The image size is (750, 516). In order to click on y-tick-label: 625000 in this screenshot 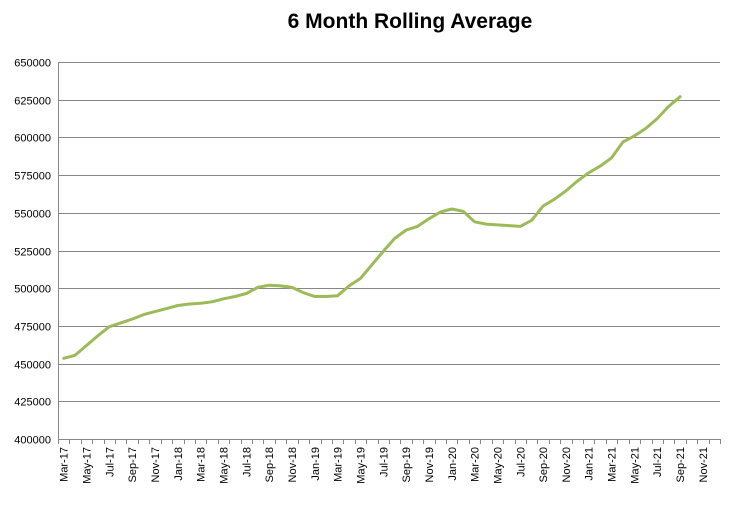, I will do `click(32, 102)`.